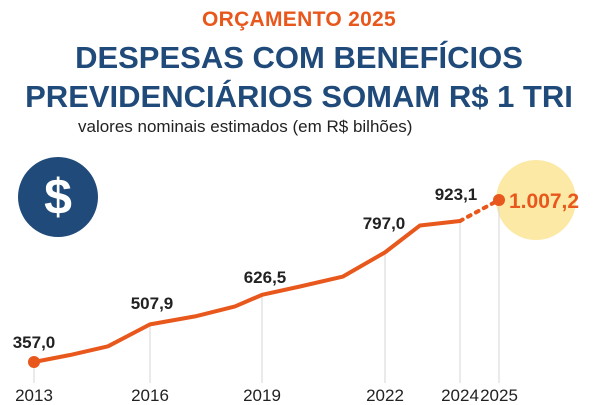 The width and height of the screenshot is (598, 405). Describe the element at coordinates (544, 201) in the screenshot. I see `data-label-2025: 1.007,2` at that location.